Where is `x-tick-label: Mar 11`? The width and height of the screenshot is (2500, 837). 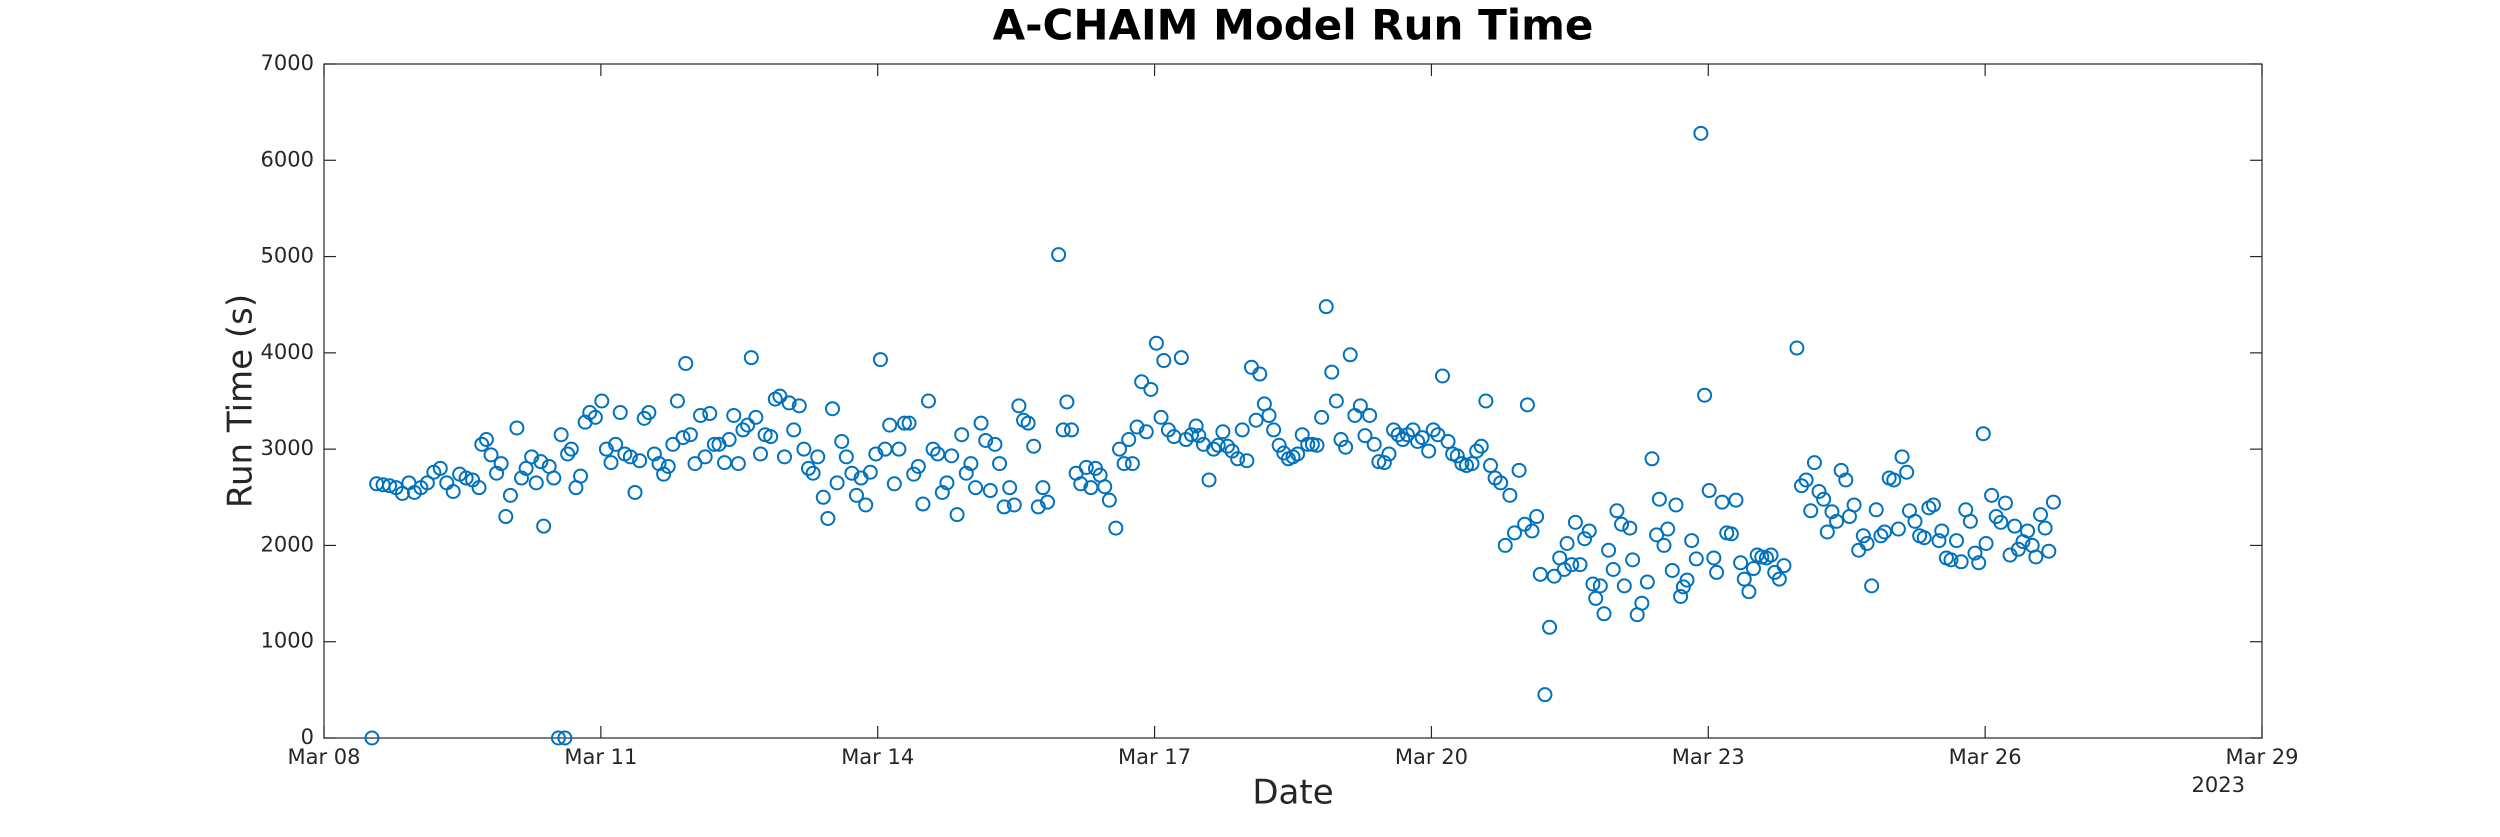
x-tick-label: Mar 11 is located at coordinates (600, 757).